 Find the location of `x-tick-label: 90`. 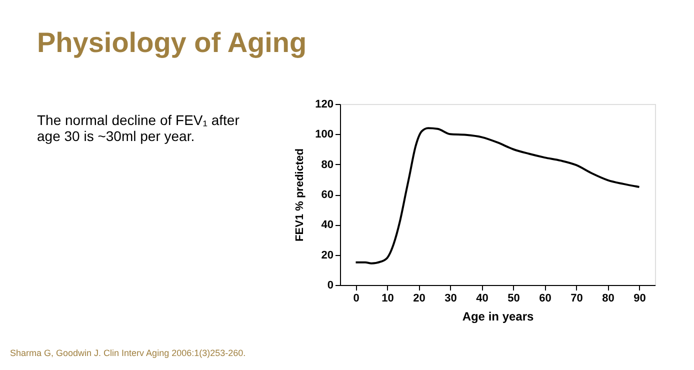

x-tick-label: 90 is located at coordinates (640, 298).